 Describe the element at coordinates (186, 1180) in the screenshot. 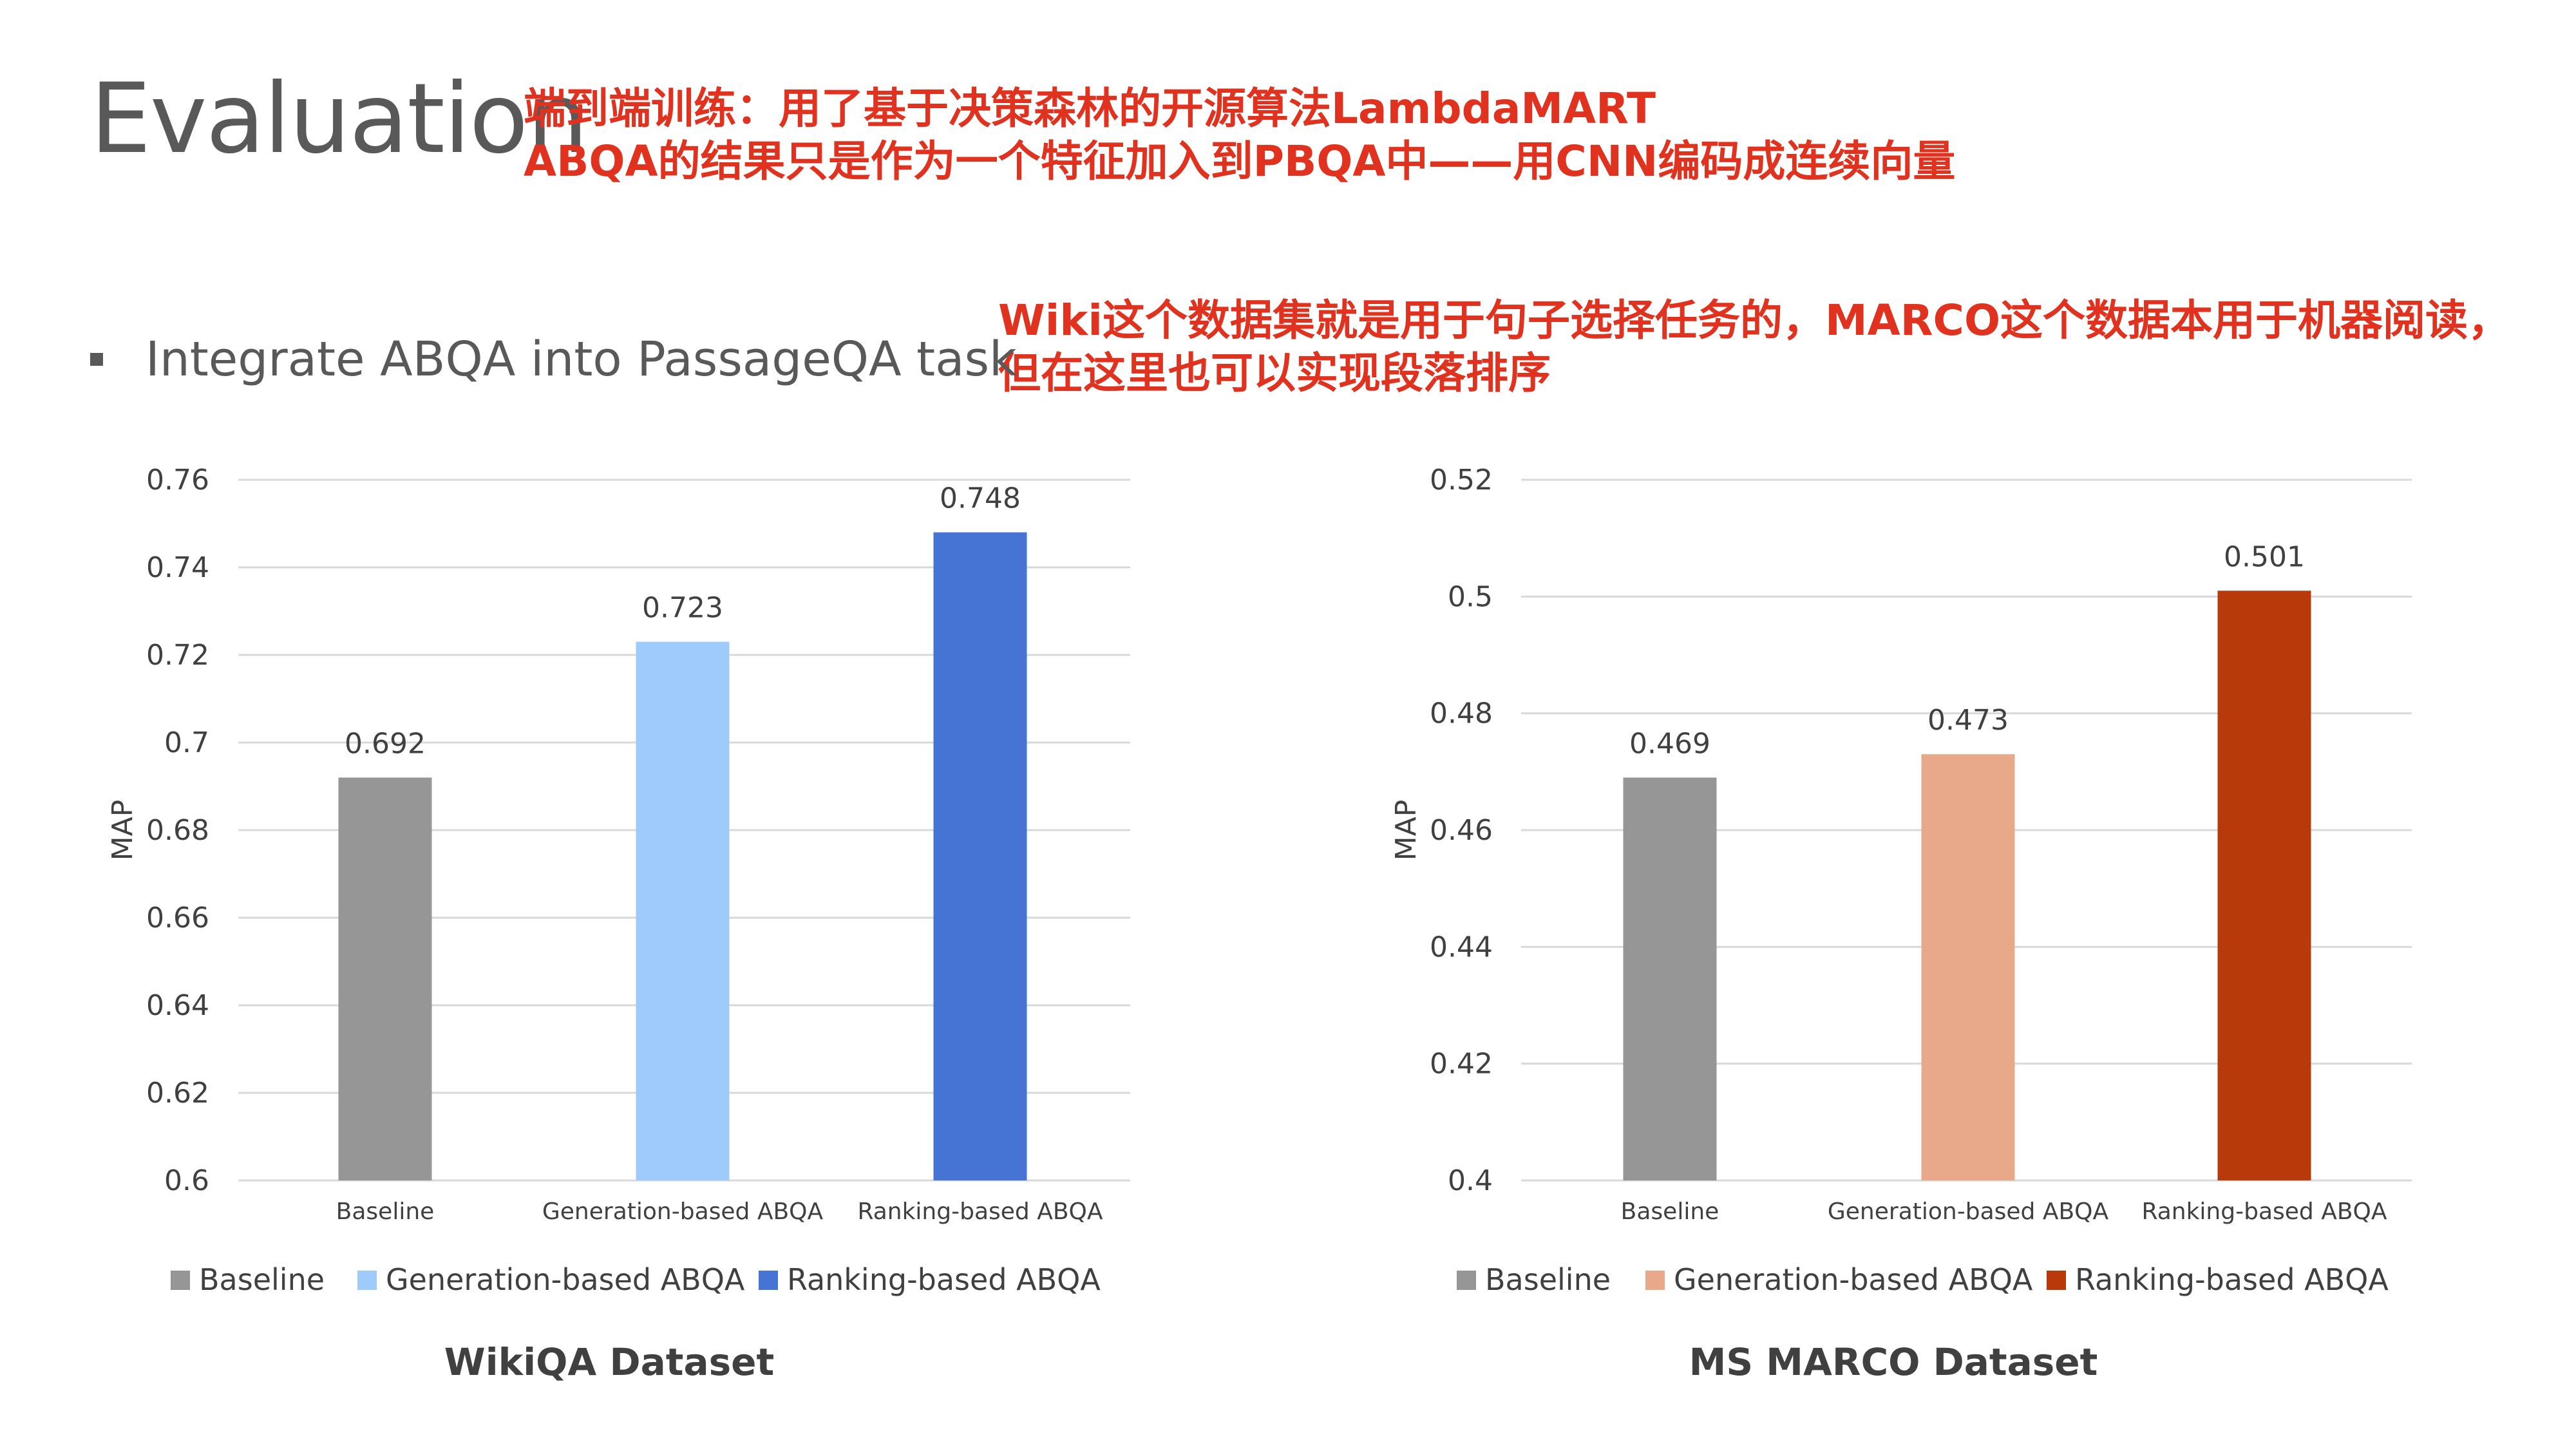

I see `chart1-y-tick-label: 0.6` at that location.